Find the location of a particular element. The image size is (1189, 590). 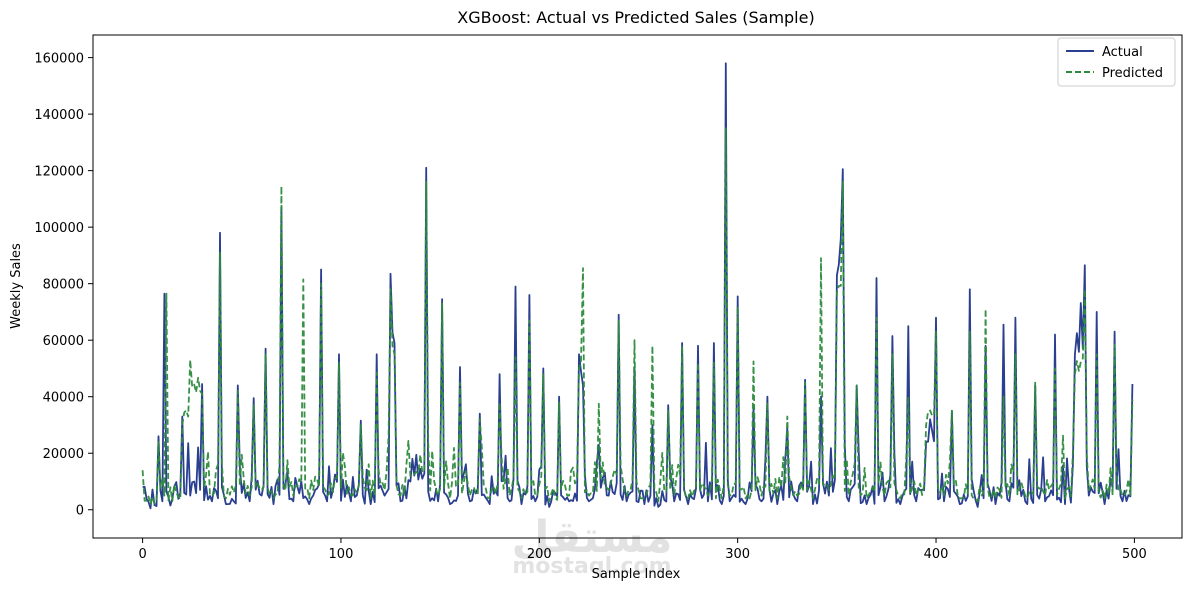

x-axis-label: Sample Index is located at coordinates (636, 574).